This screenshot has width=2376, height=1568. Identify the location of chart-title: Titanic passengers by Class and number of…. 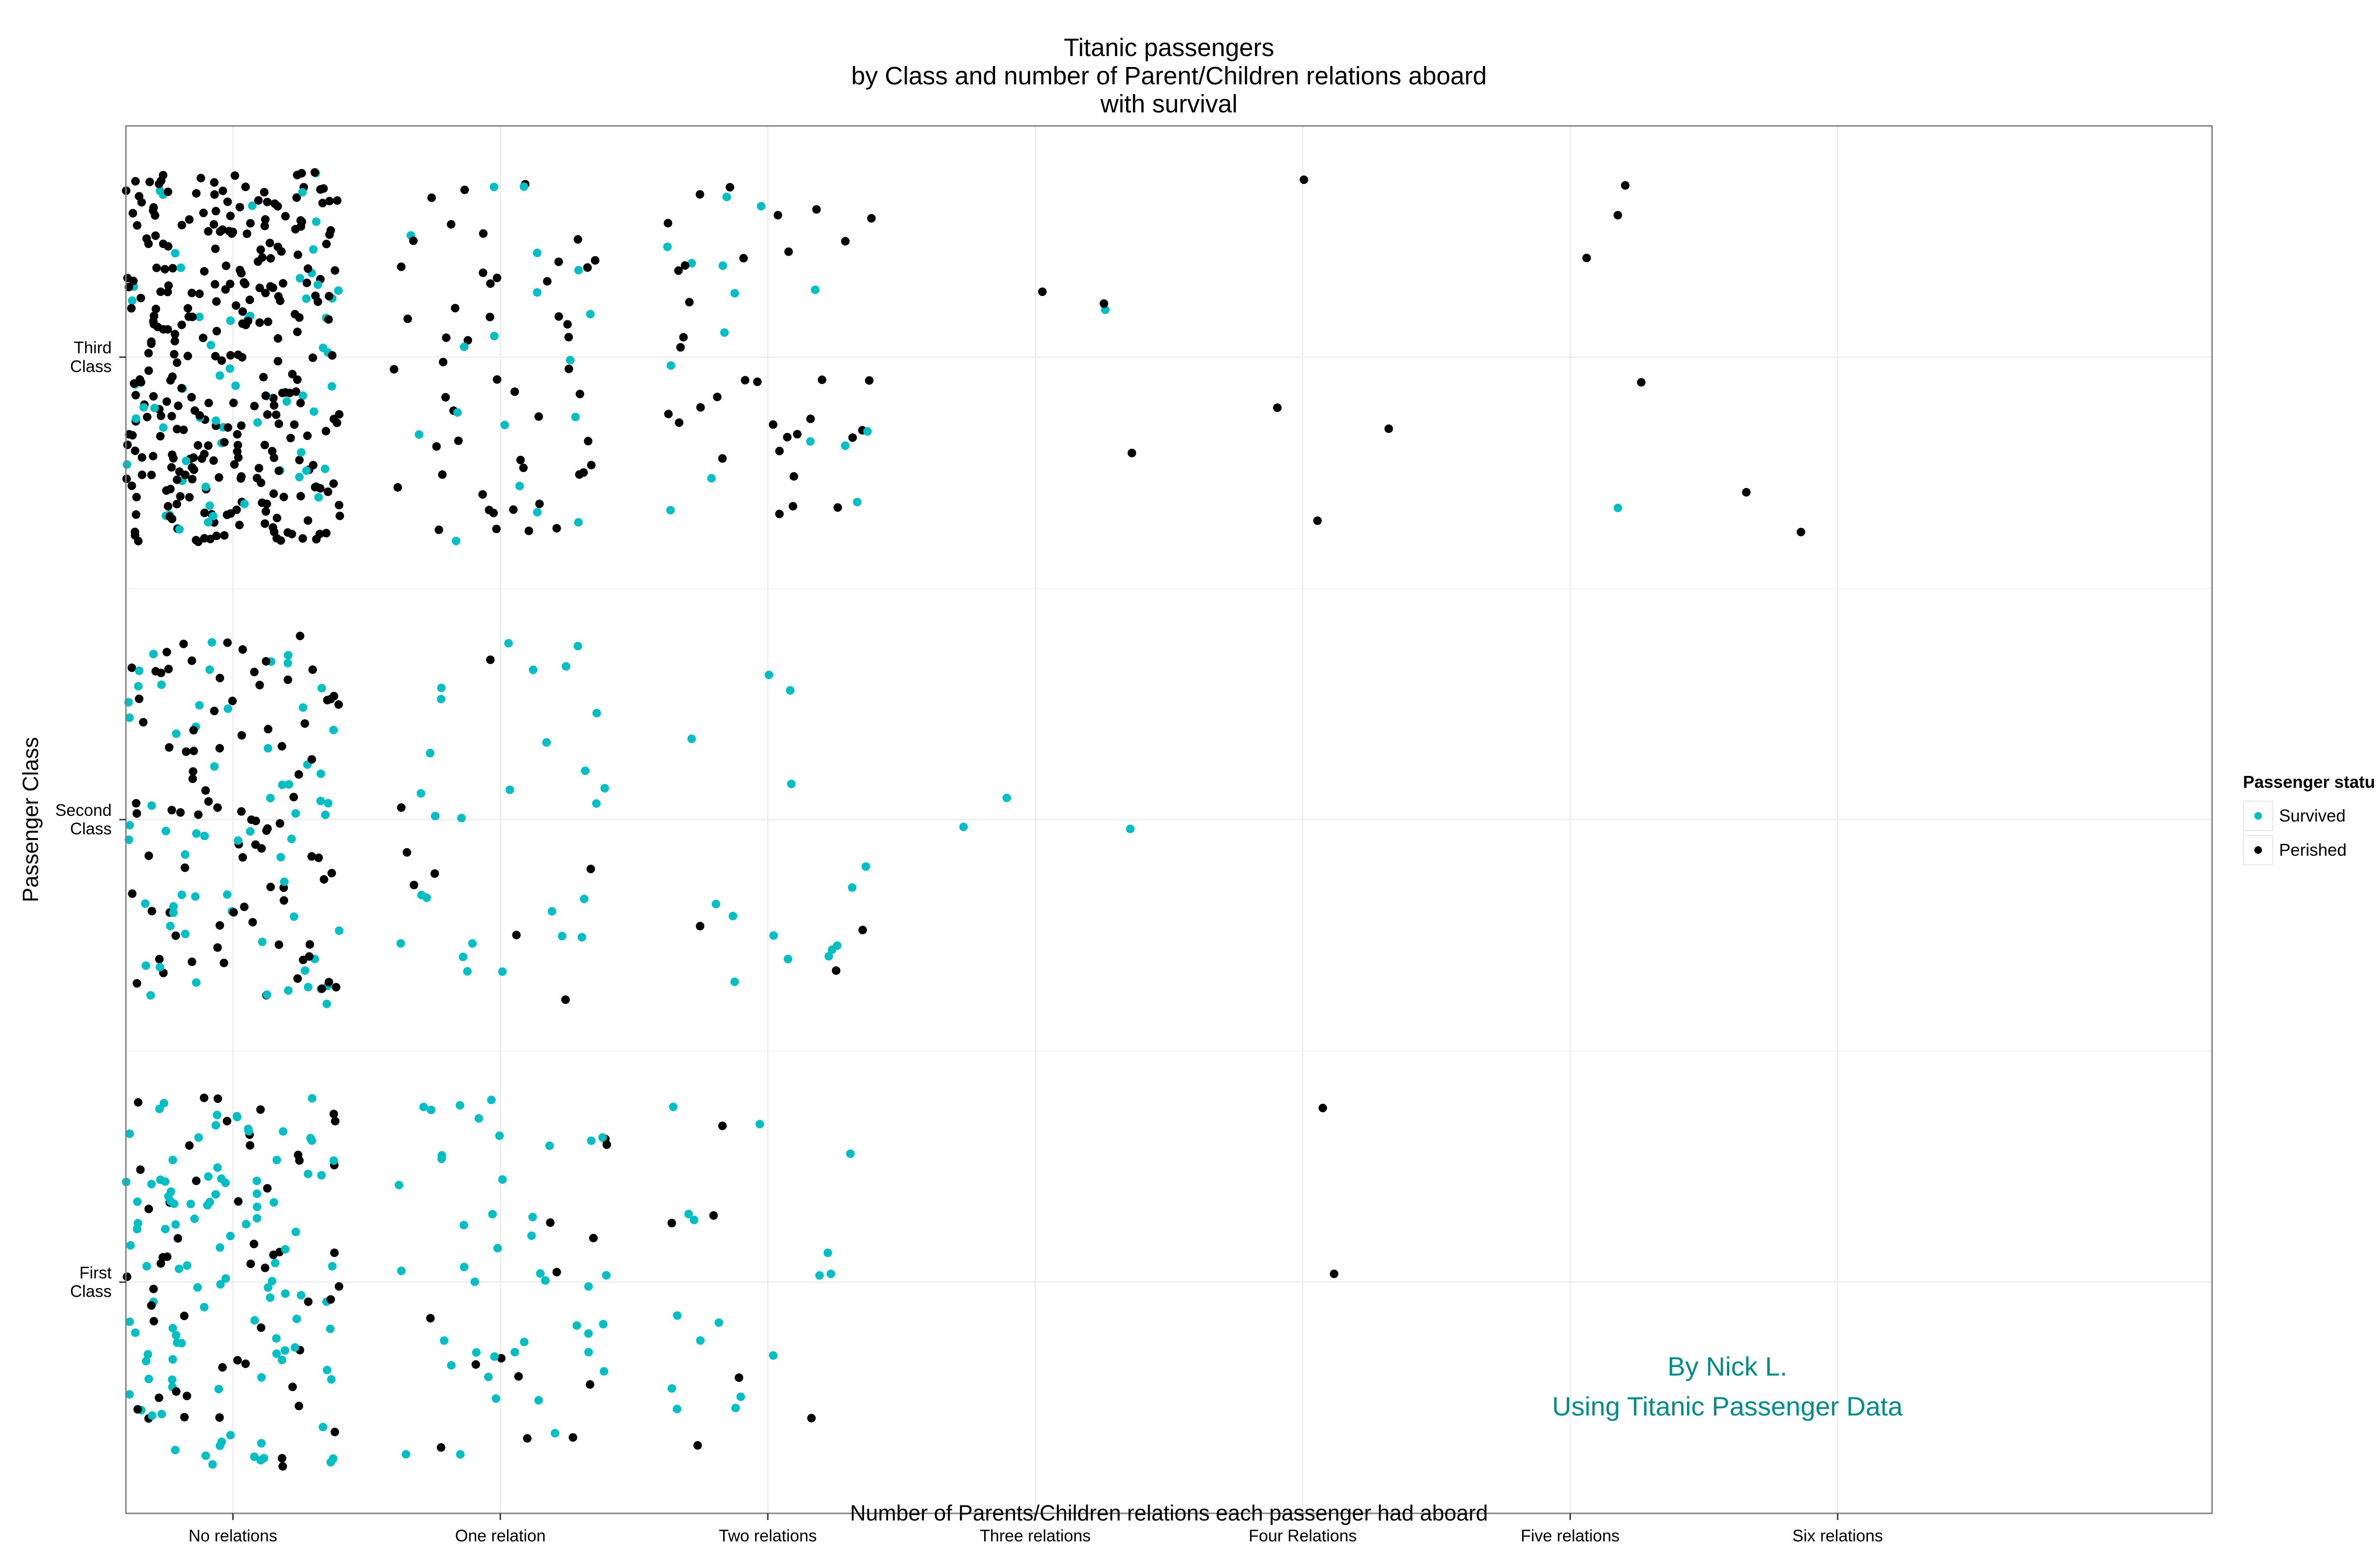
(1169, 76).